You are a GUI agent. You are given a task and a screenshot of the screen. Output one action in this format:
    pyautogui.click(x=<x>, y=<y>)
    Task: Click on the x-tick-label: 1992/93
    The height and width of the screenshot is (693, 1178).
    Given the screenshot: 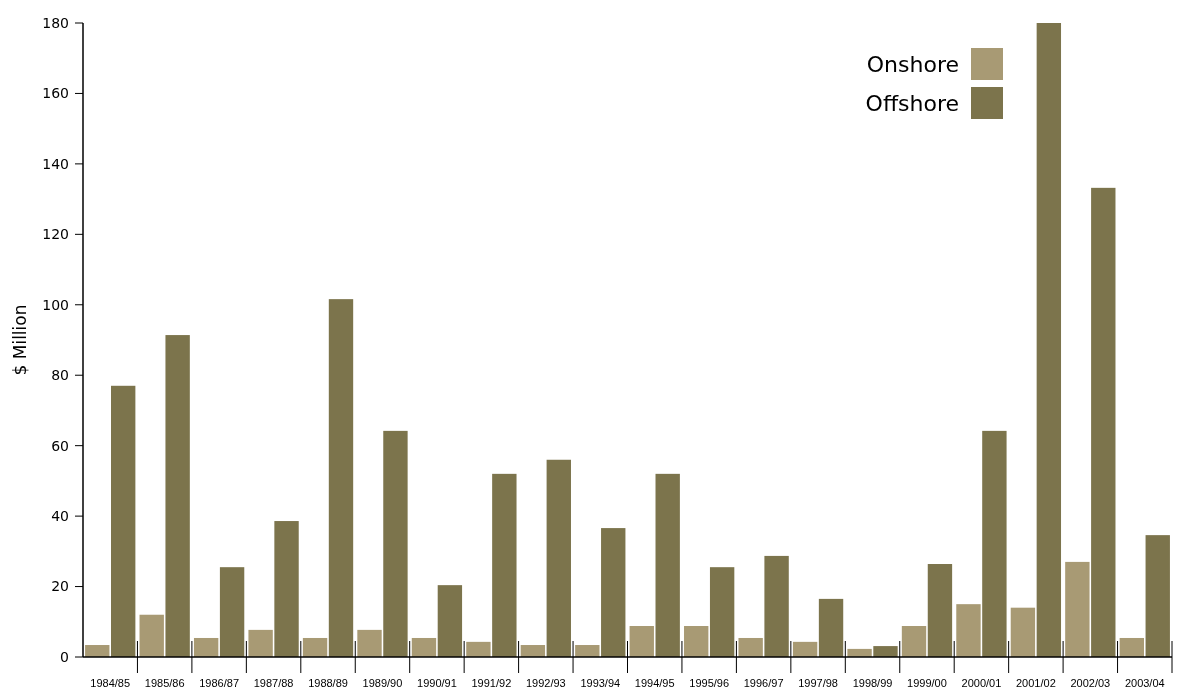 What is the action you would take?
    pyautogui.click(x=545, y=683)
    